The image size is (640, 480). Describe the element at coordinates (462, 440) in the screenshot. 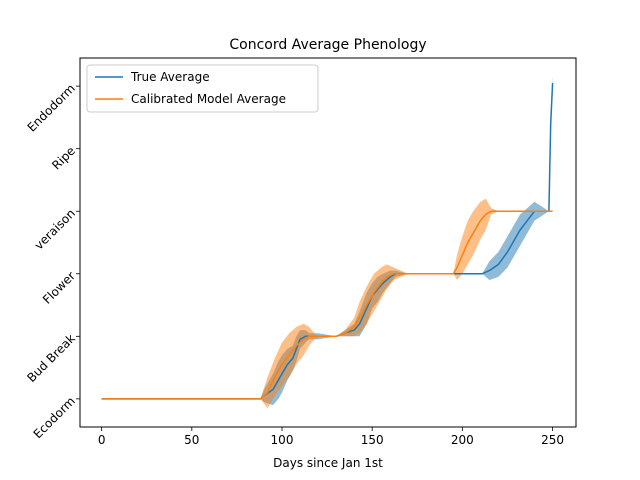

I see `x-tick-label: 200` at that location.